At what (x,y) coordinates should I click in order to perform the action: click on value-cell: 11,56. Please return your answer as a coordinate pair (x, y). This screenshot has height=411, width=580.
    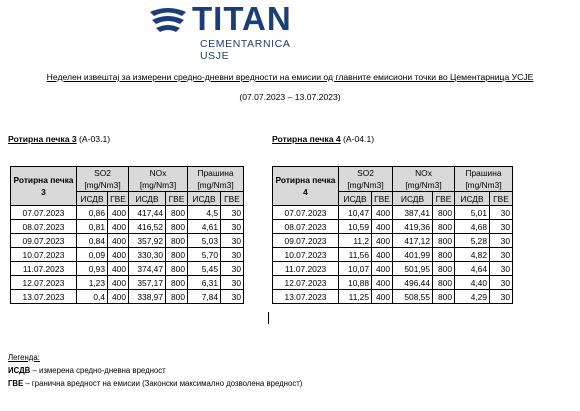
    Looking at the image, I should click on (355, 254).